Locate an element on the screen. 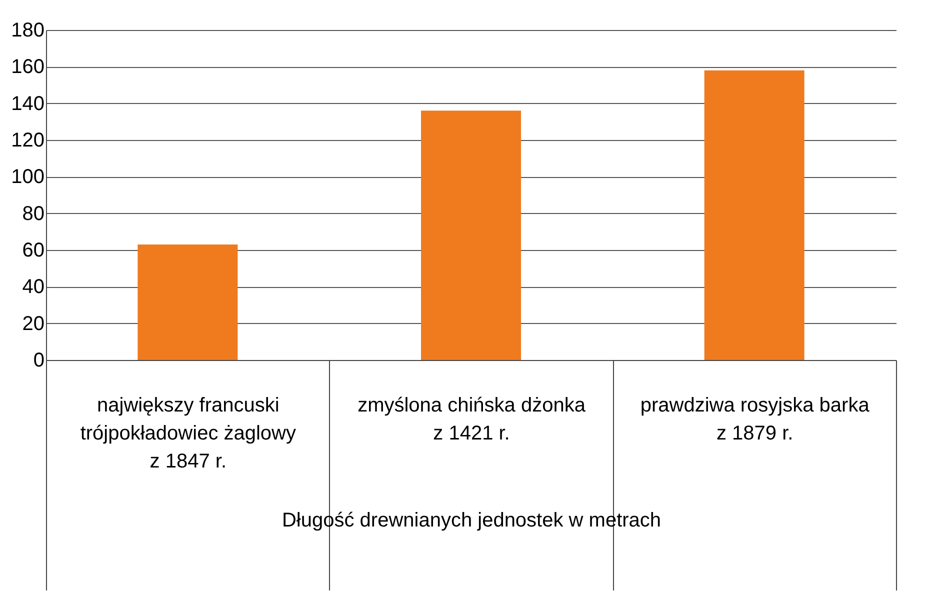 This screenshot has height=595, width=950. x-tick-label: największy francuski trójpokładowiec żaglowy z 1847 r. is located at coordinates (188, 433).